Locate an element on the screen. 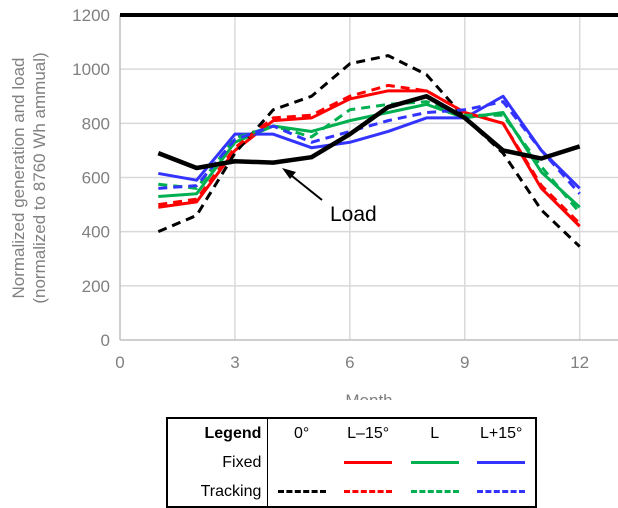 The image size is (618, 508). y-tick-label: 200 is located at coordinates (96, 286).